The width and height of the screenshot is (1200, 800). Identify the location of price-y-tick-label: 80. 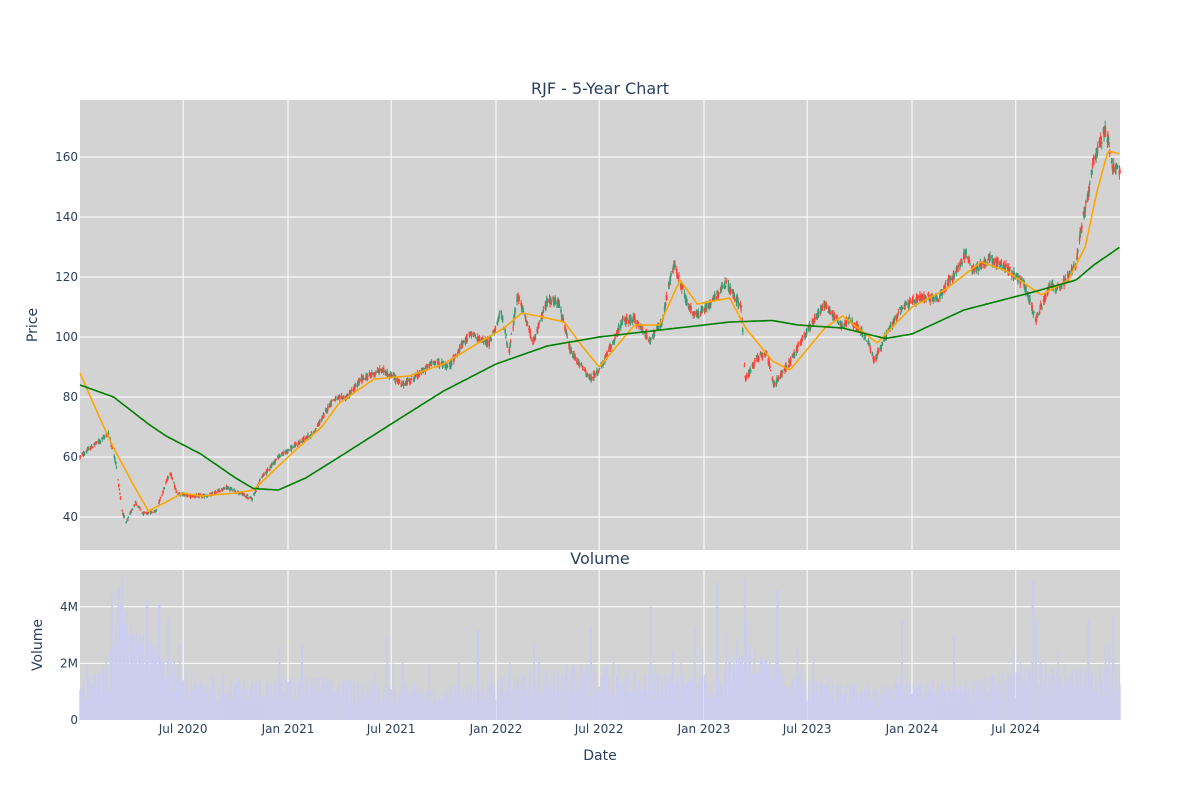
(70, 397).